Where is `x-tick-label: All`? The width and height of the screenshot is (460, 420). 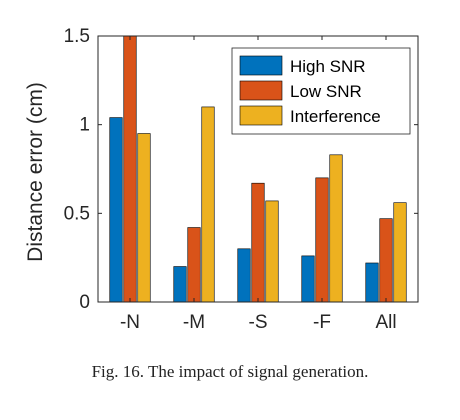 x-tick-label: All is located at coordinates (385, 322).